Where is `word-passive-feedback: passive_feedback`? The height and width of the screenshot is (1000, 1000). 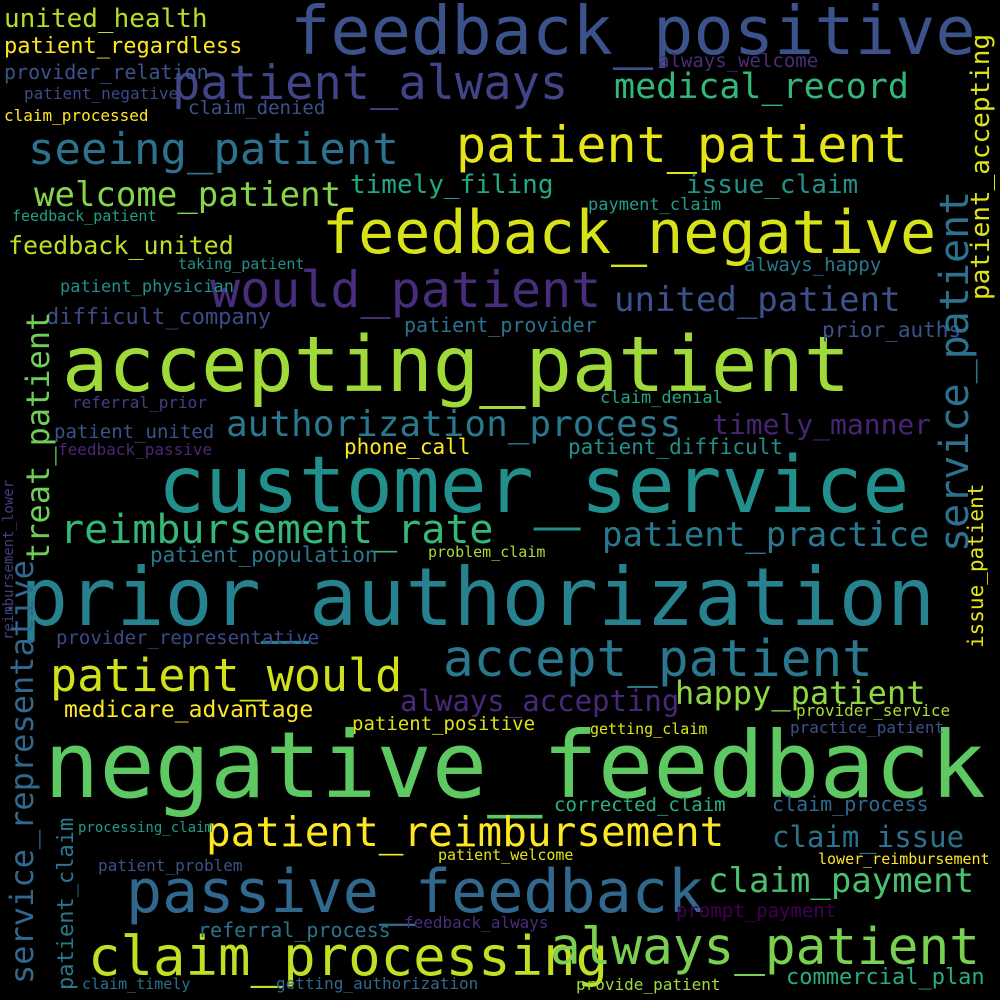
word-passive-feedback: passive_feedback is located at coordinates (415, 892).